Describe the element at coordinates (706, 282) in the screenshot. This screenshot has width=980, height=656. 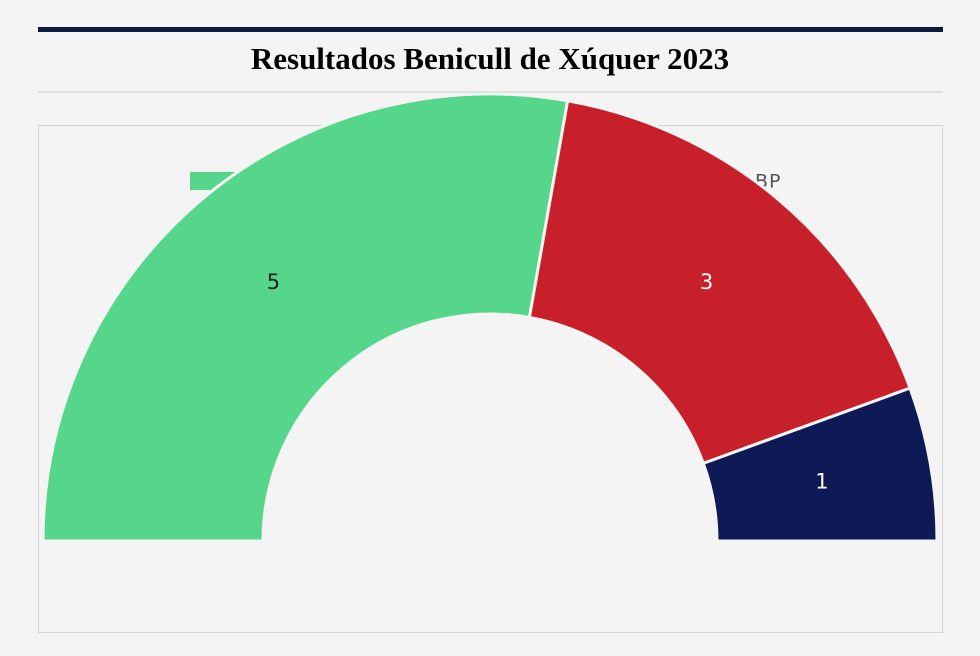
I see `data-label: 3` at that location.